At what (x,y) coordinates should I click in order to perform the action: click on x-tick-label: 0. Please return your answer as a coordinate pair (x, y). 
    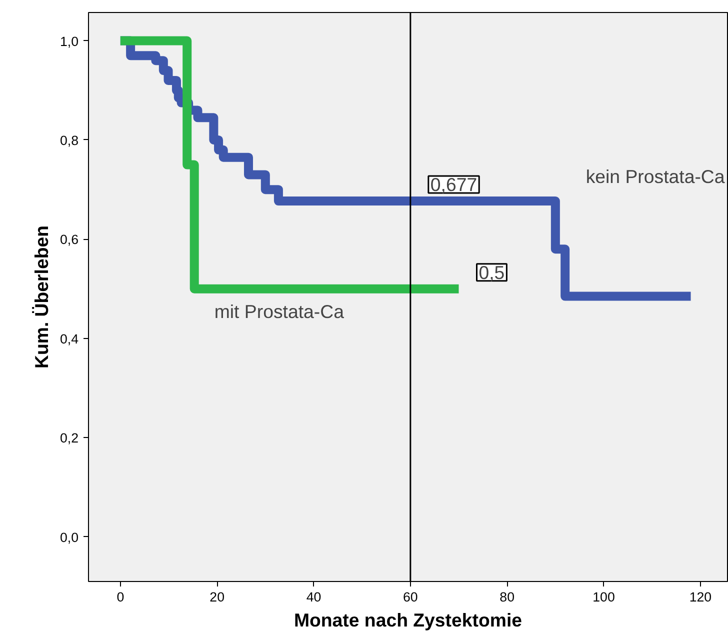
    Looking at the image, I should click on (120, 597).